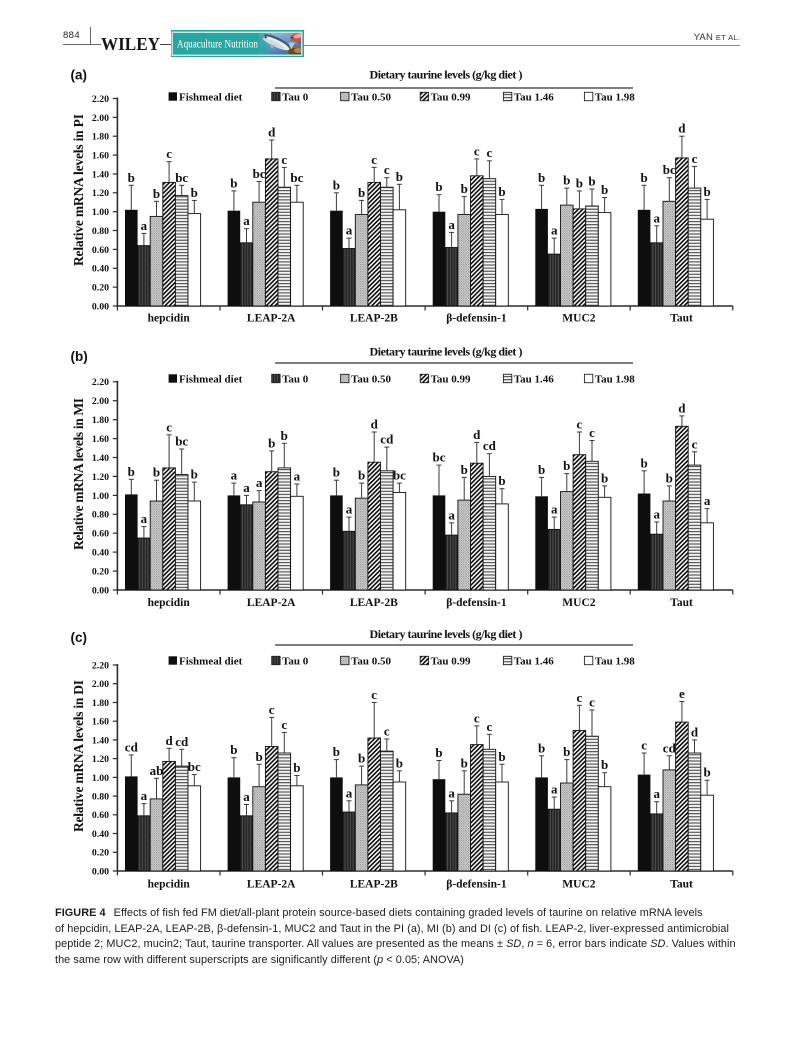 This screenshot has width=800, height=1051. Describe the element at coordinates (578, 603) in the screenshot. I see `svg-text: MUC2` at that location.